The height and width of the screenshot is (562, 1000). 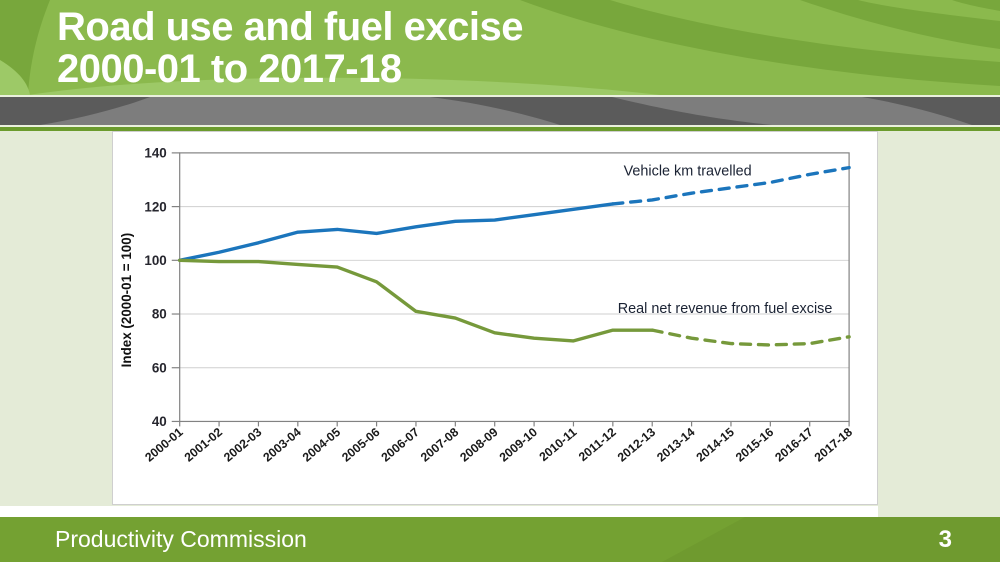 I want to click on y-tick-label: 120, so click(x=155, y=206).